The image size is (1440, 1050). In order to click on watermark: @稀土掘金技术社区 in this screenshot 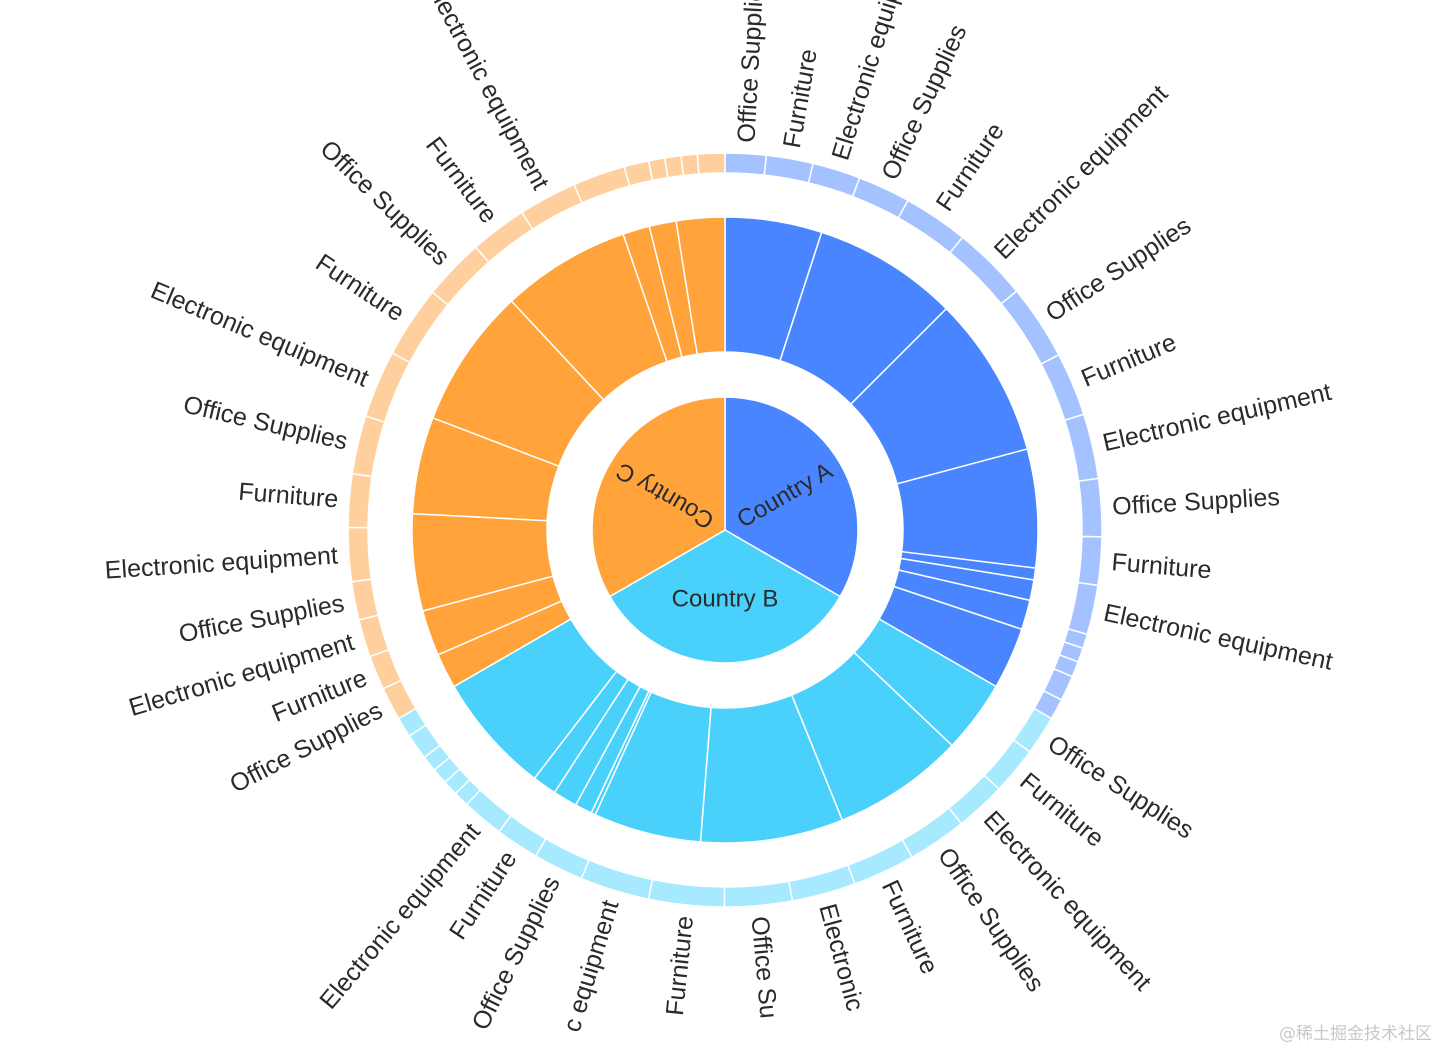, I will do `click(1355, 1034)`.